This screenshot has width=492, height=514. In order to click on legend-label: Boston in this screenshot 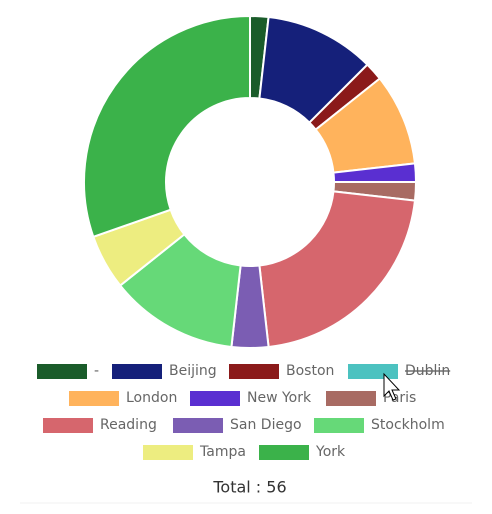, I will do `click(310, 371)`.